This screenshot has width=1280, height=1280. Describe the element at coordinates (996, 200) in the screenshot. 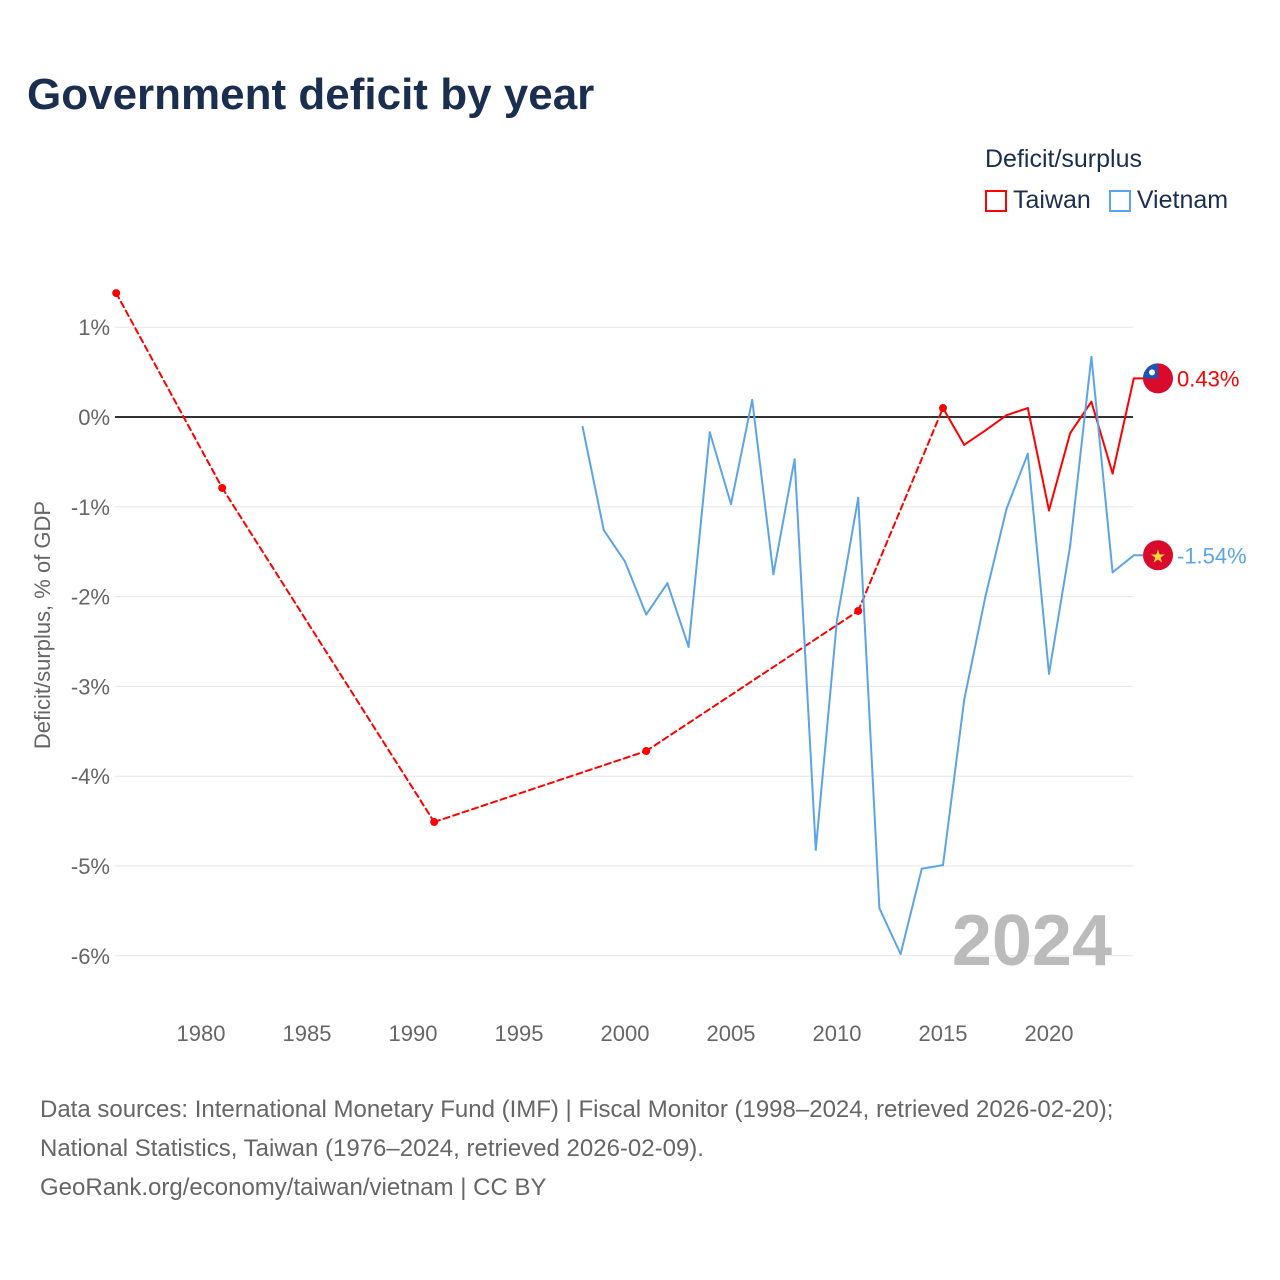

I see `legend-swatch-taiwan` at that location.